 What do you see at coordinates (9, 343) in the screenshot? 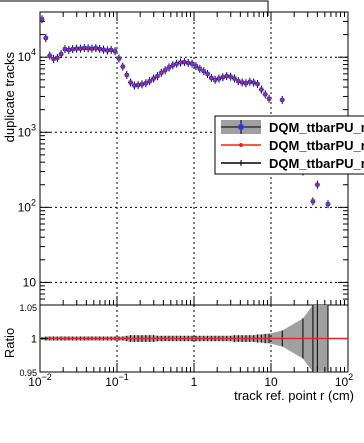
I see `ratio-y-axis-label: Ratio` at bounding box center [9, 343].